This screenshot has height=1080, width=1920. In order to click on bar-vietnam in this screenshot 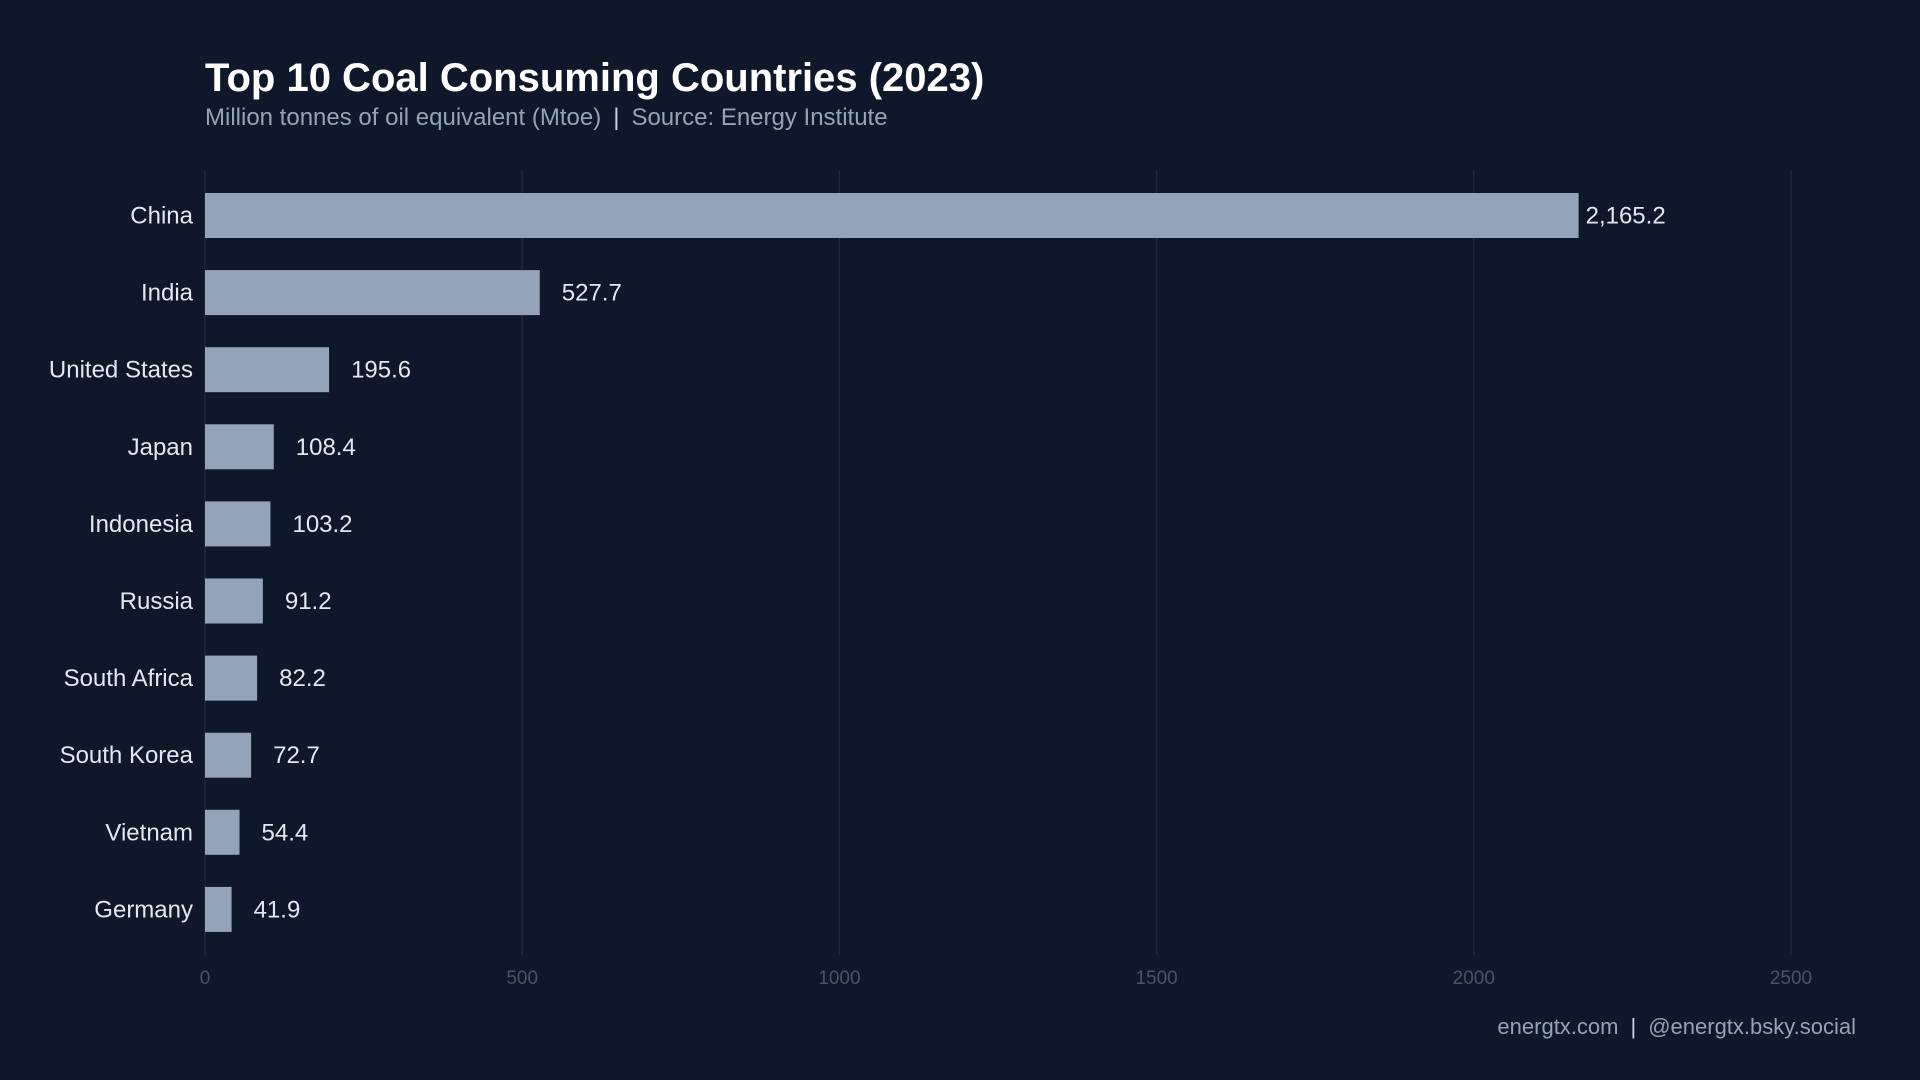, I will do `click(222, 832)`.